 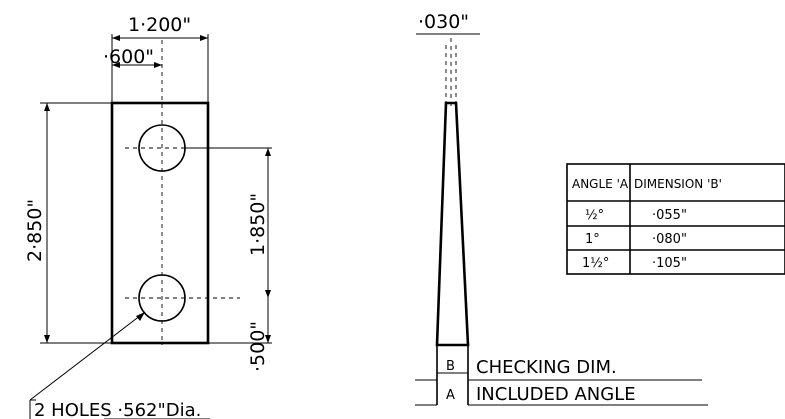 I want to click on dim-hole-spacing: ·600", so click(x=132, y=57).